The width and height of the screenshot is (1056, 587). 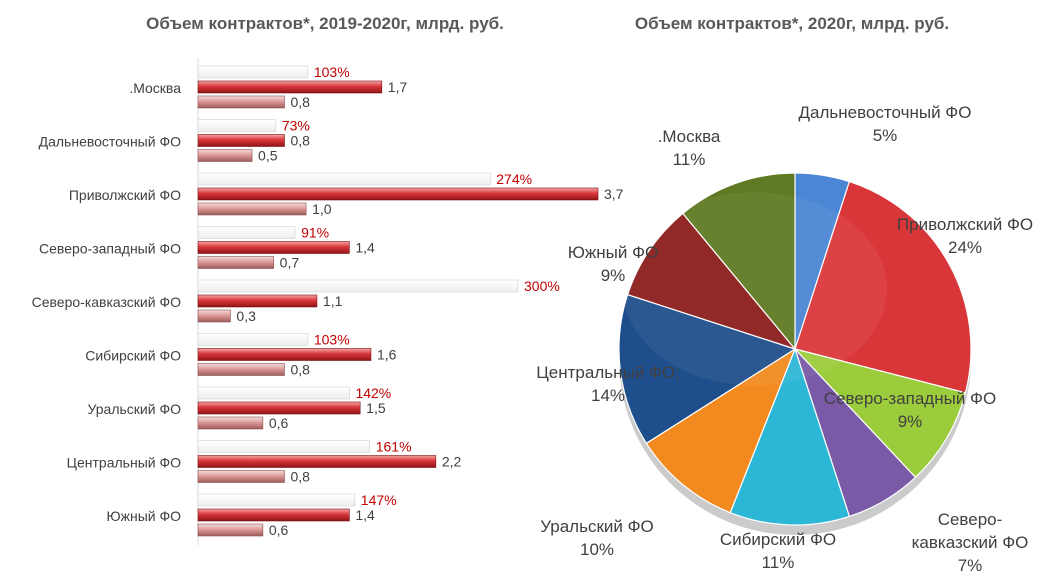 I want to click on pie-slice-label: Дальневосточный ФО 5%, so click(x=885, y=124).